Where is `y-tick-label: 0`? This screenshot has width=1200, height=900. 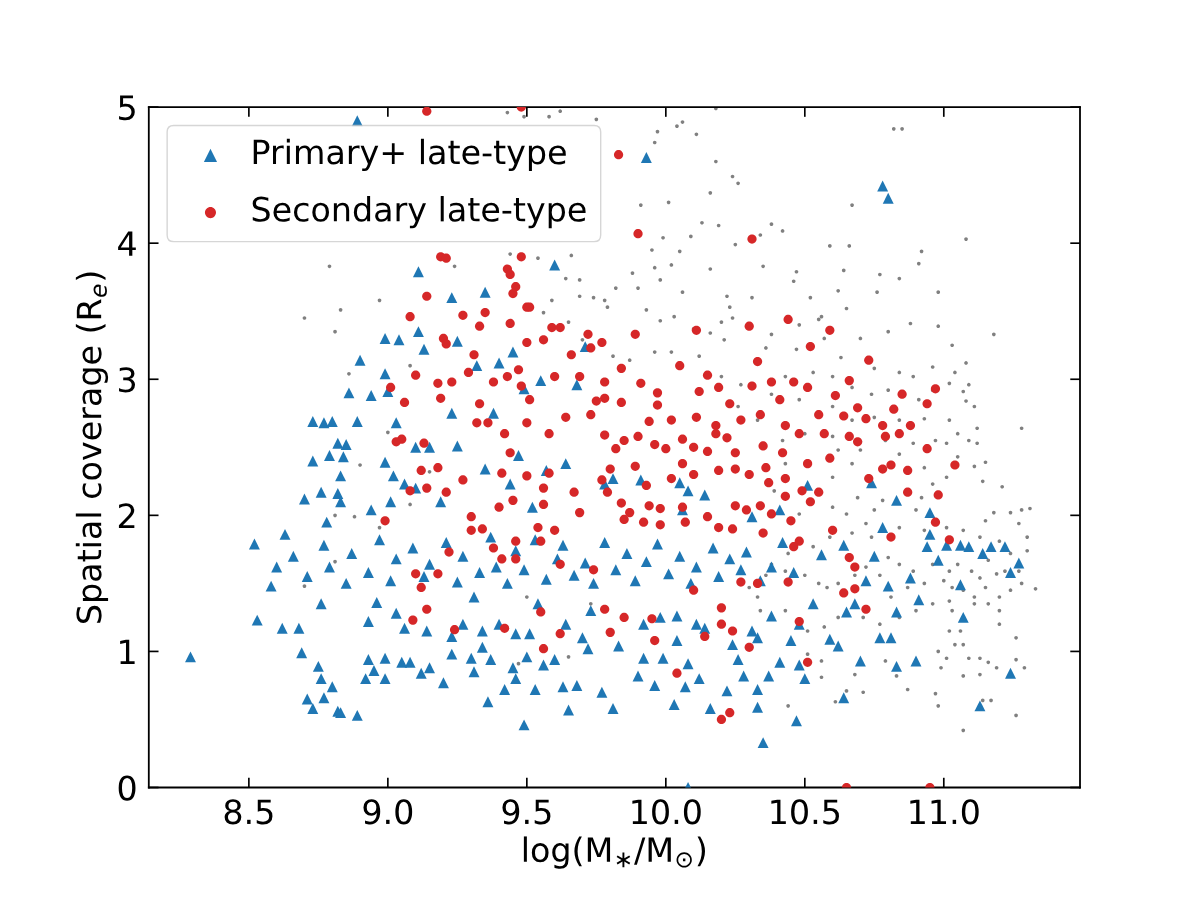 y-tick-label: 0 is located at coordinates (127, 788).